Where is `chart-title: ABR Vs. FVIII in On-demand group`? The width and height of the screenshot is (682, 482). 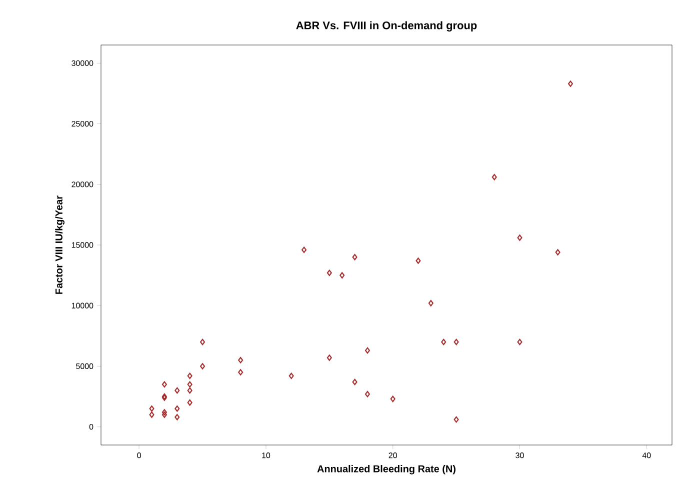 chart-title: ABR Vs. FVIII in On-demand group is located at coordinates (386, 26).